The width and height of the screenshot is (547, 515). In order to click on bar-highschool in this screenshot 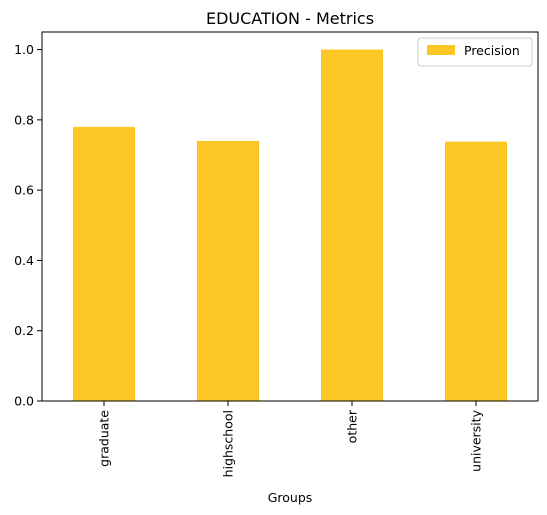, I will do `click(228, 270)`.